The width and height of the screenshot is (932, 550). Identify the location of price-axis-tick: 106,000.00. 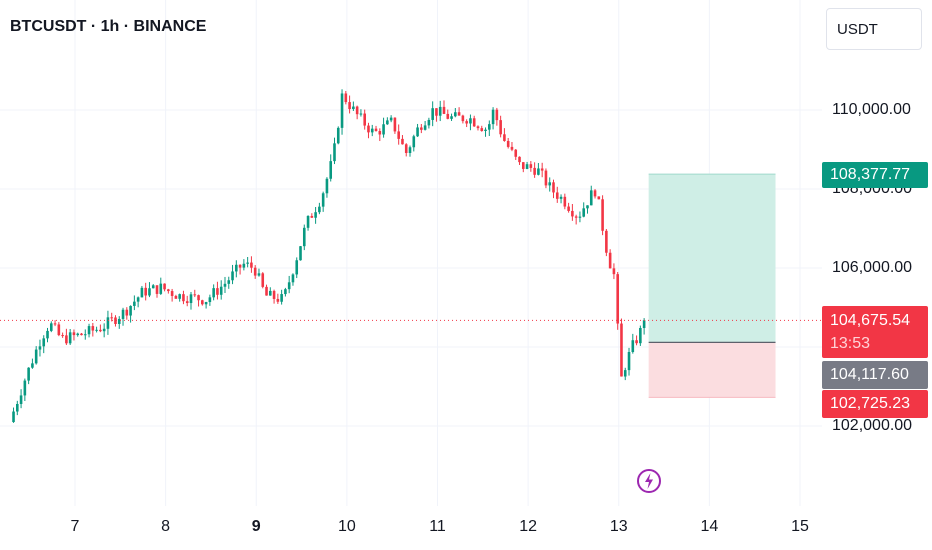
(872, 267).